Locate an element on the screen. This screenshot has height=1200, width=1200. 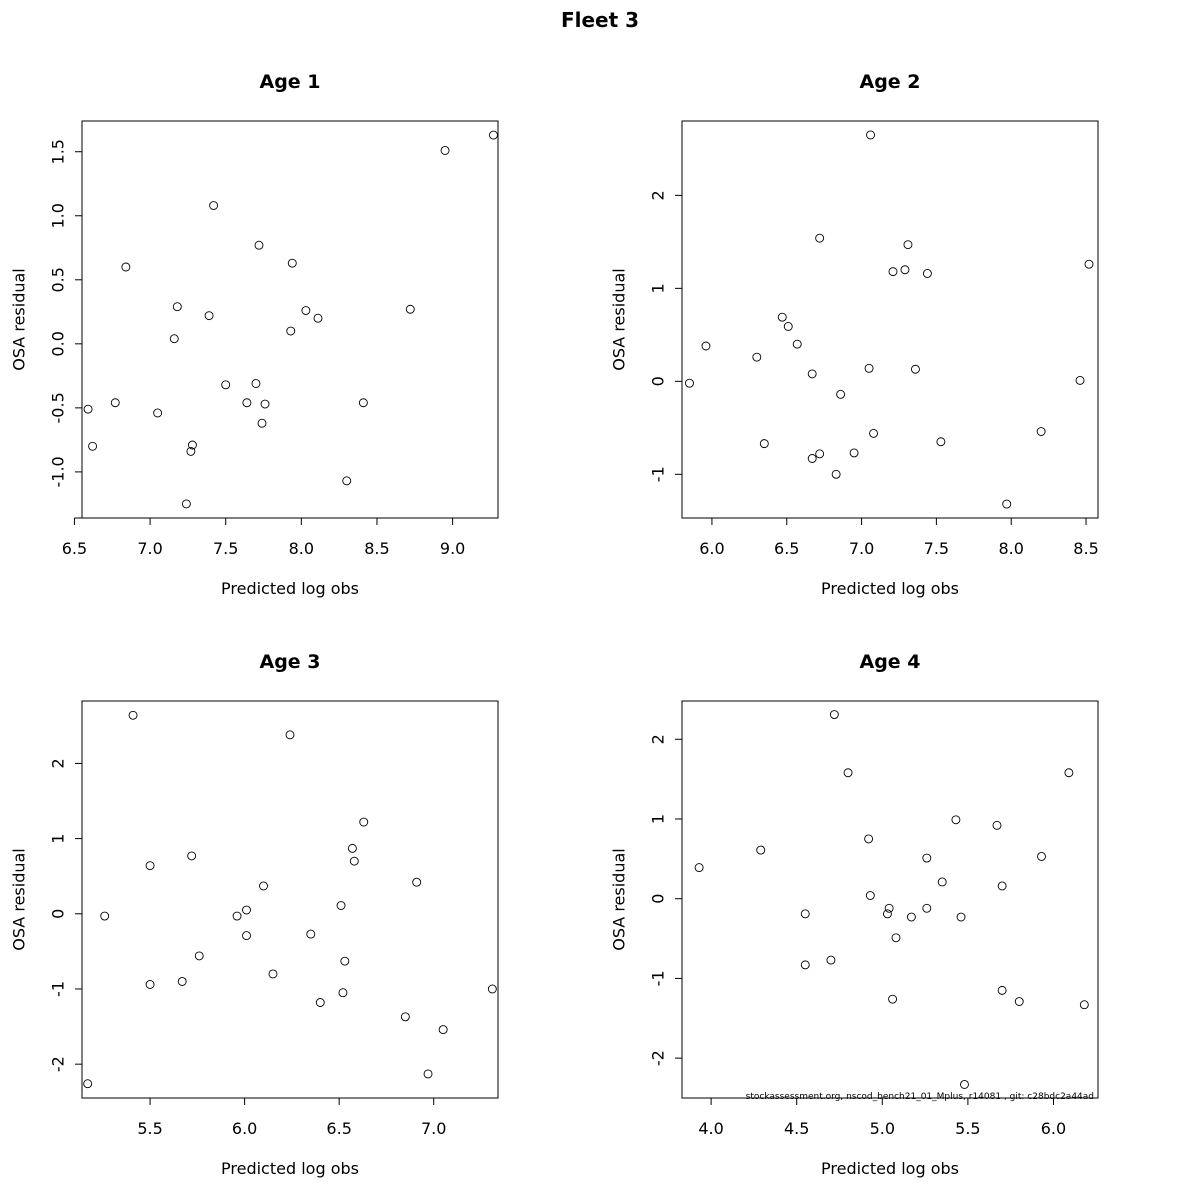
x-tick-label: 5.5 is located at coordinates (149, 1128).